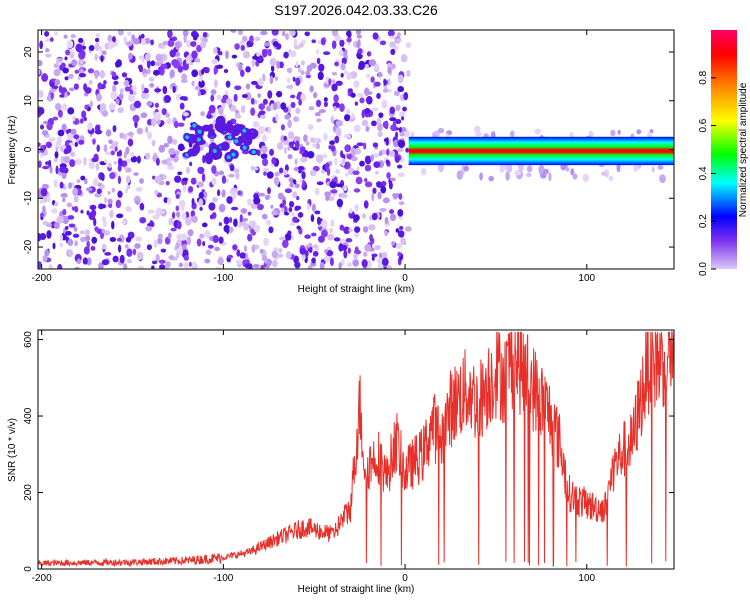 The width and height of the screenshot is (750, 600). Describe the element at coordinates (703, 269) in the screenshot. I see `colorbar-tick-label: 0.0` at that location.